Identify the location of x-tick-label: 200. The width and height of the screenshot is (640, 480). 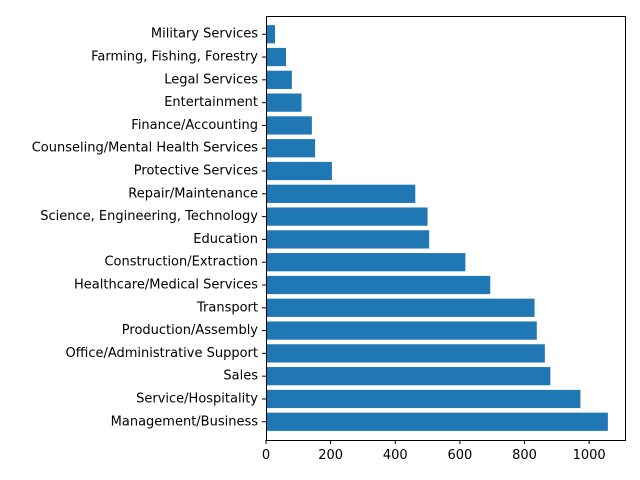
(330, 455).